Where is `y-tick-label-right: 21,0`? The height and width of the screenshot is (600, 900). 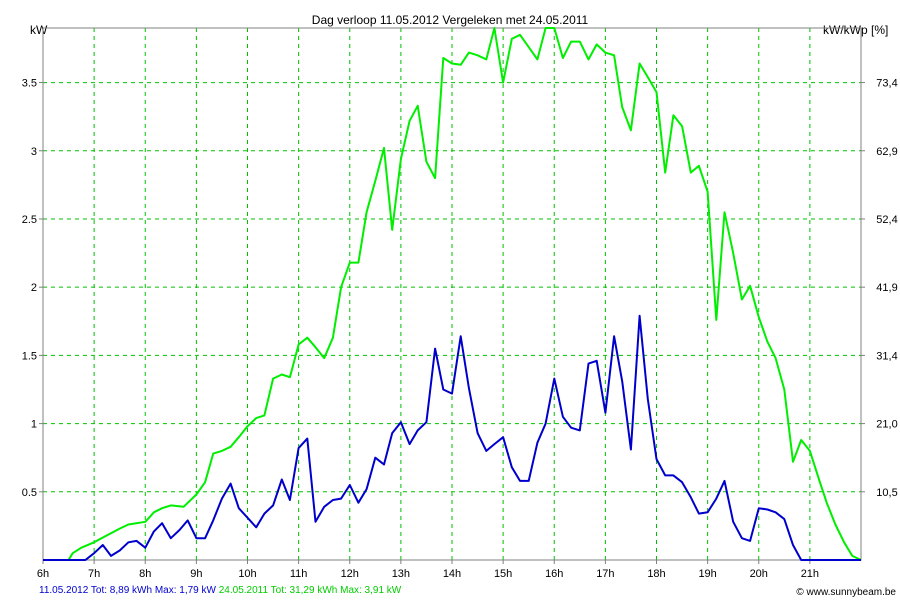 y-tick-label-right: 21,0 is located at coordinates (886, 425).